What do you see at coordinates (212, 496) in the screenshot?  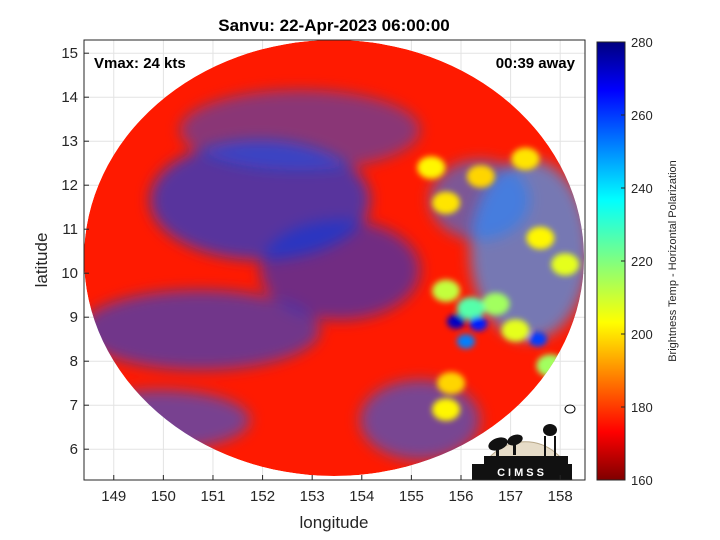 I see `x-tick-label-151: 151` at bounding box center [212, 496].